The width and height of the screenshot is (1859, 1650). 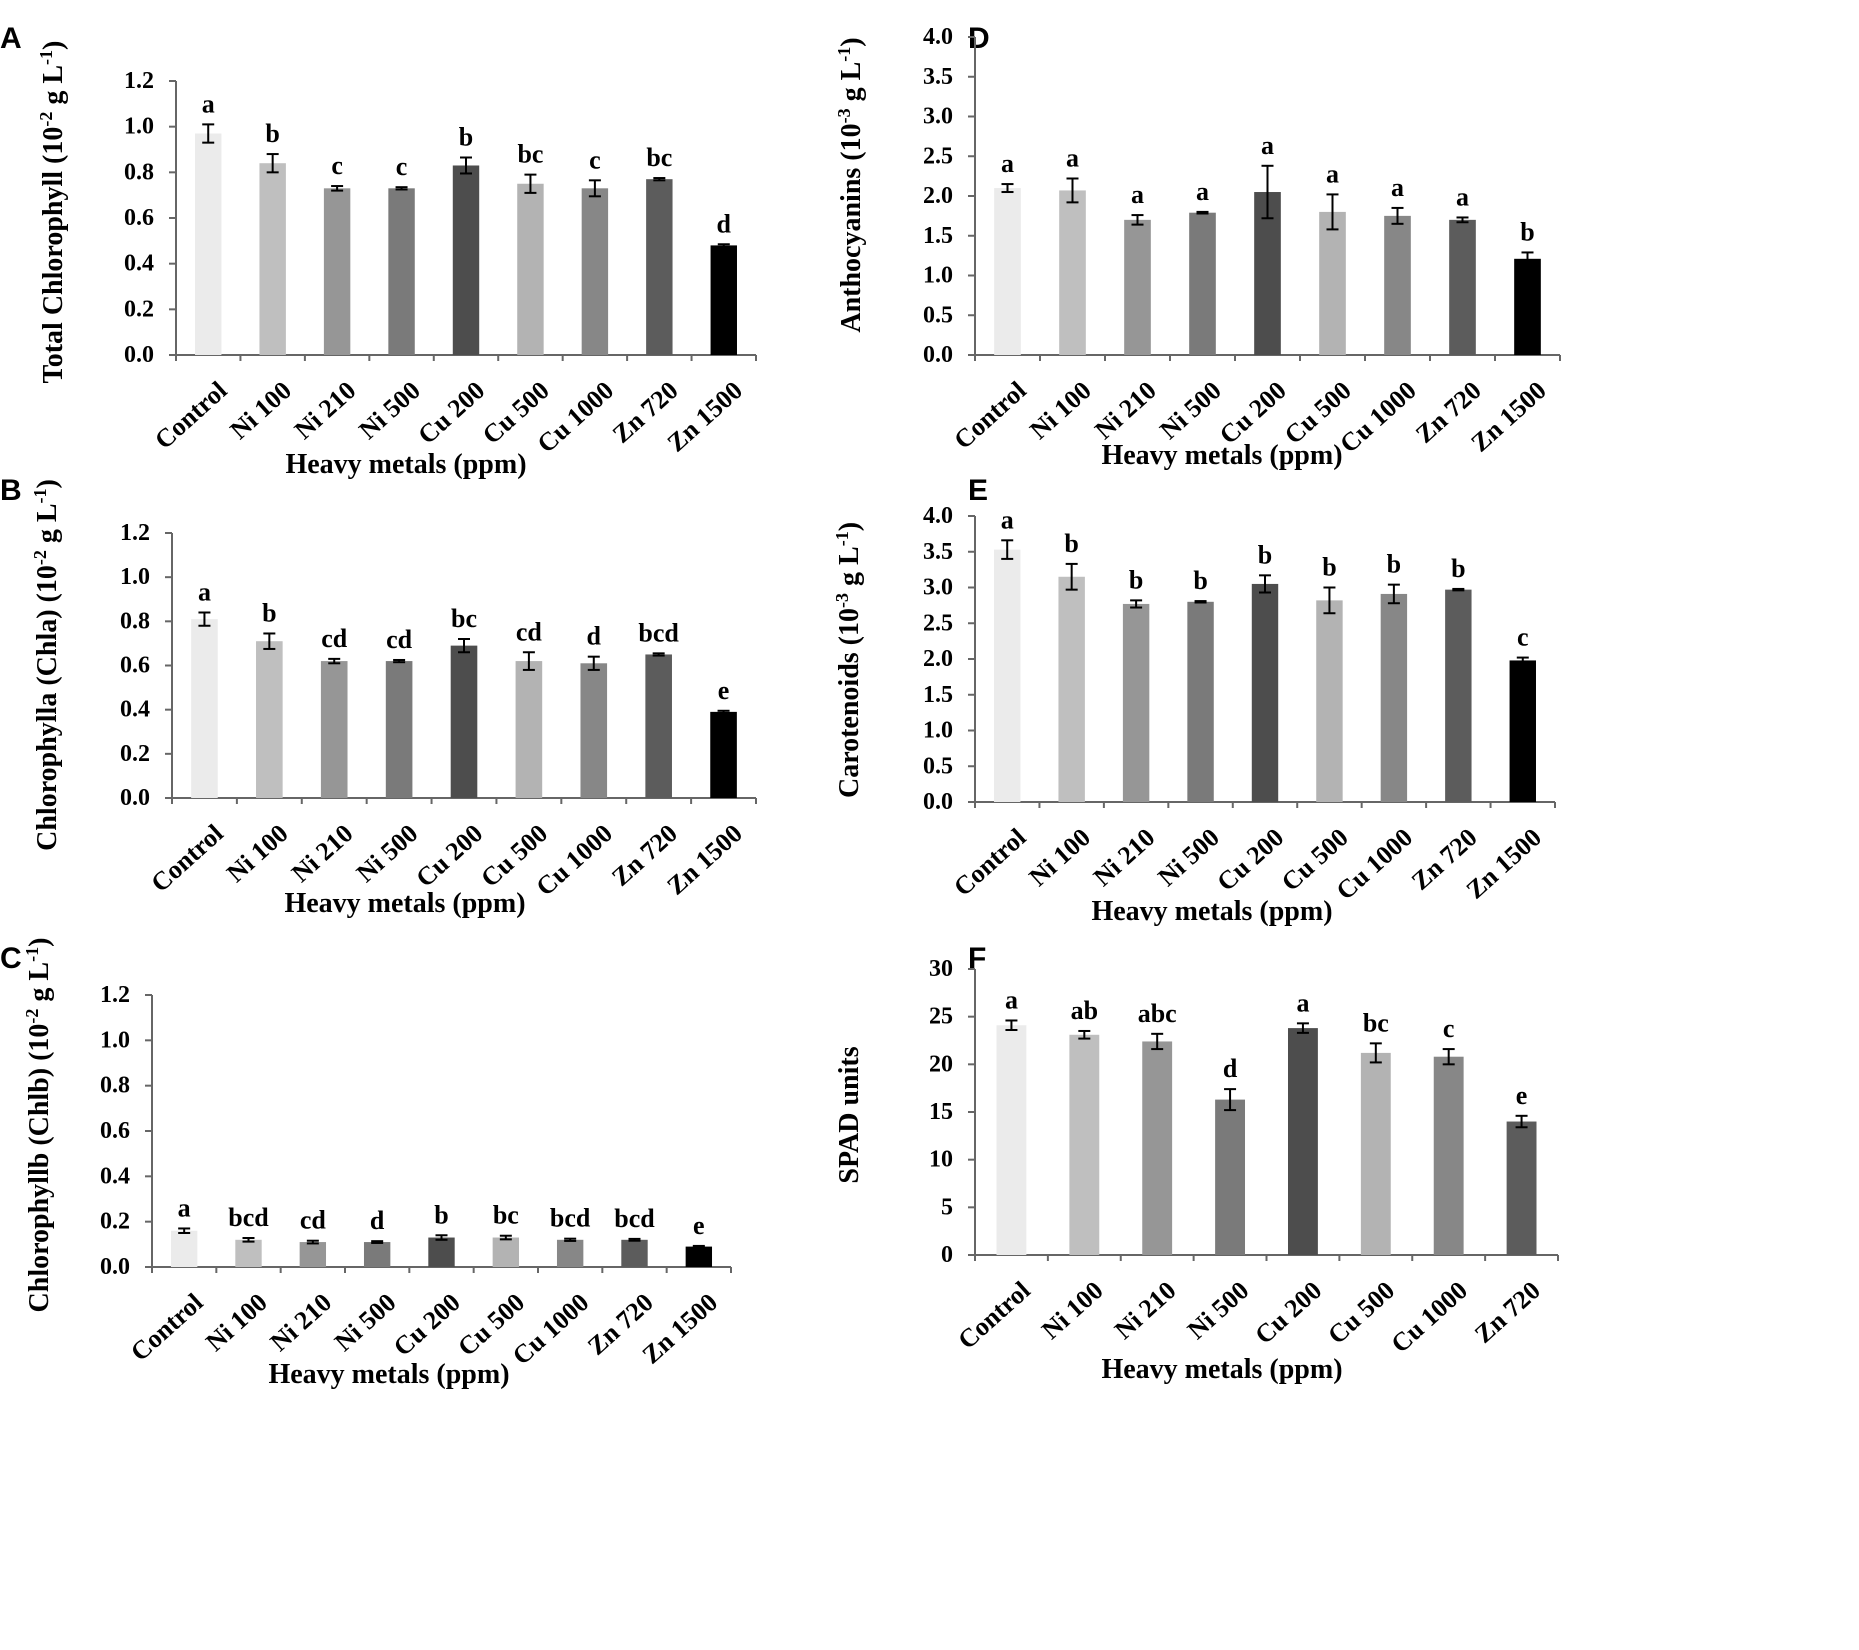 What do you see at coordinates (938, 588) in the screenshot?
I see `y-tick-label: 3.0` at bounding box center [938, 588].